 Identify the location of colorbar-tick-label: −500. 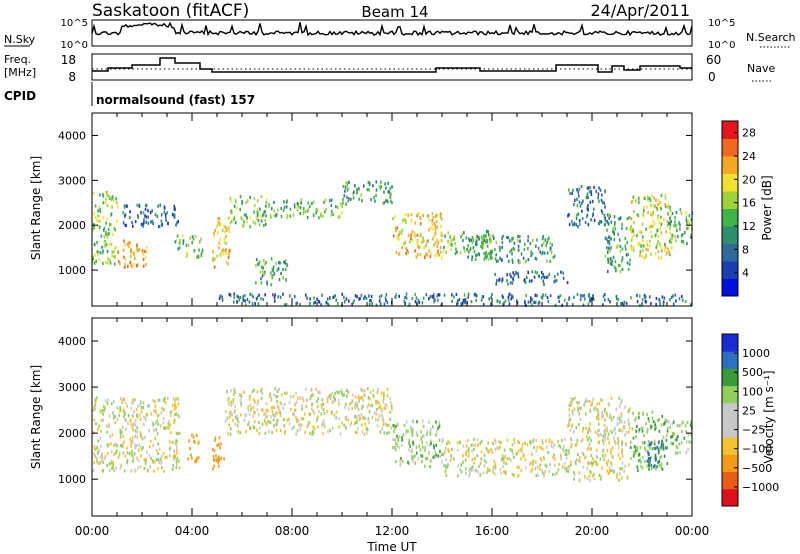
(757, 468).